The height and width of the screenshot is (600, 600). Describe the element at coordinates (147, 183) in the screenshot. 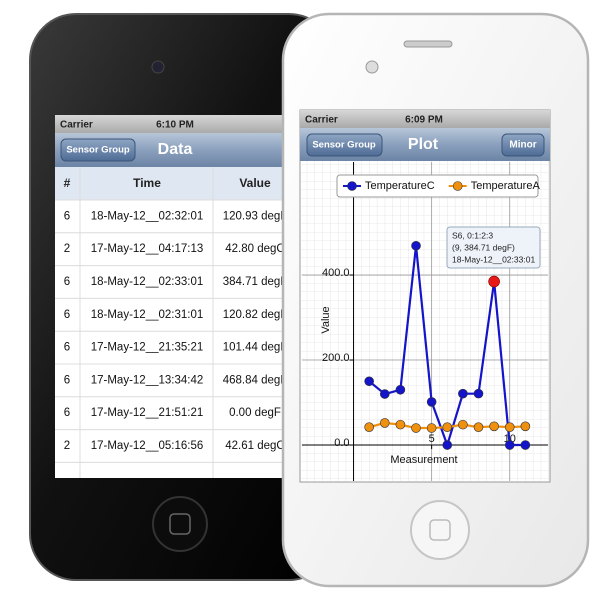

I see `column-header: Time` at that location.